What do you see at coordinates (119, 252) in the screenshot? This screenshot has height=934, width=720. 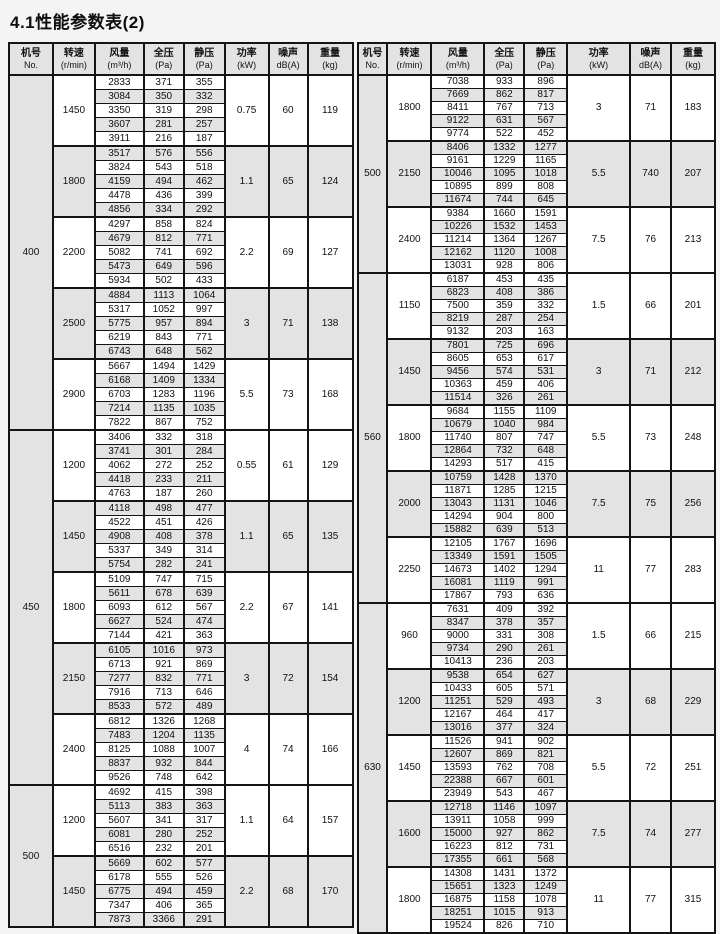 I see `airflow-cell: 5082` at bounding box center [119, 252].